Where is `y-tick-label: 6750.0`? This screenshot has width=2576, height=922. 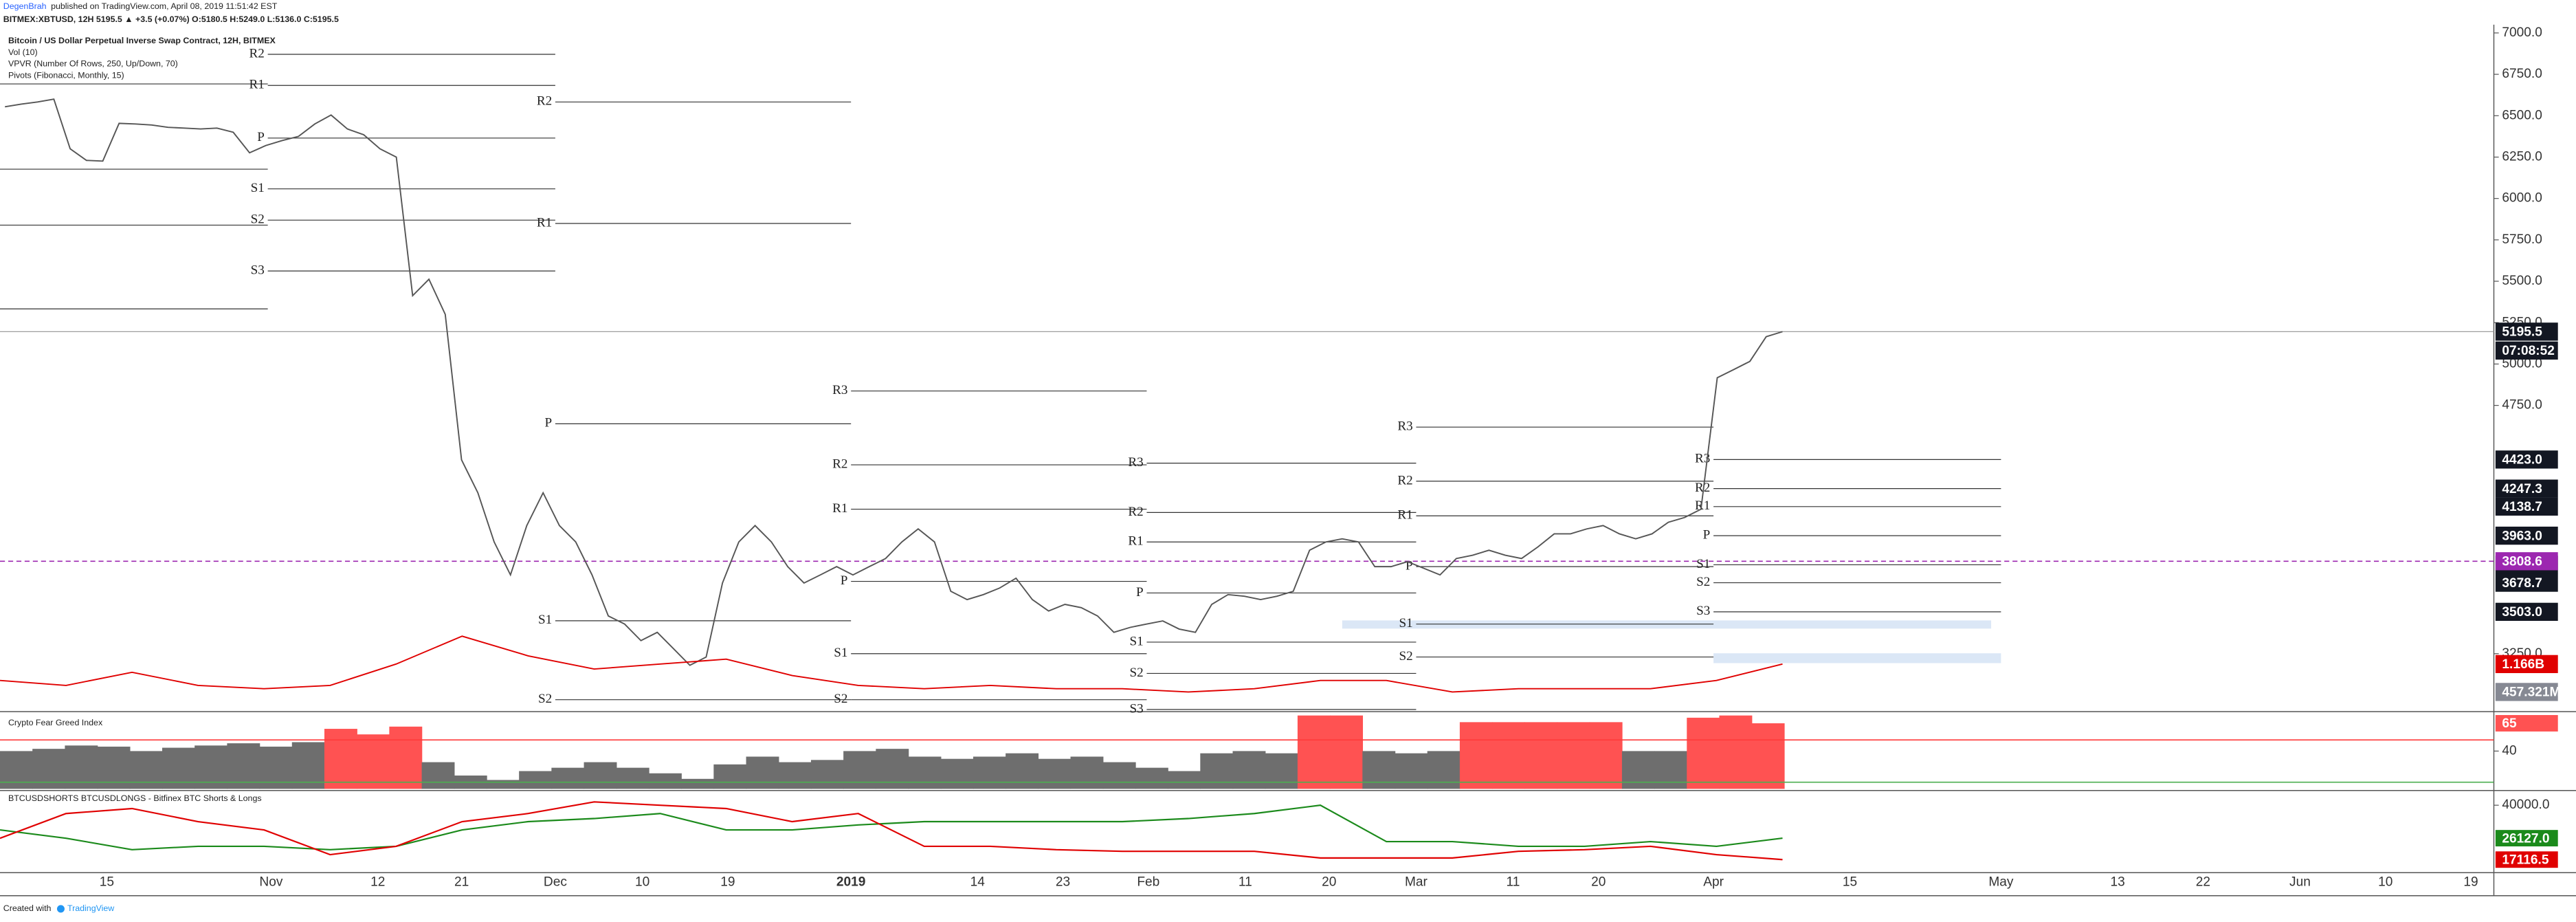
y-tick-label: 6750.0 is located at coordinates (2522, 74).